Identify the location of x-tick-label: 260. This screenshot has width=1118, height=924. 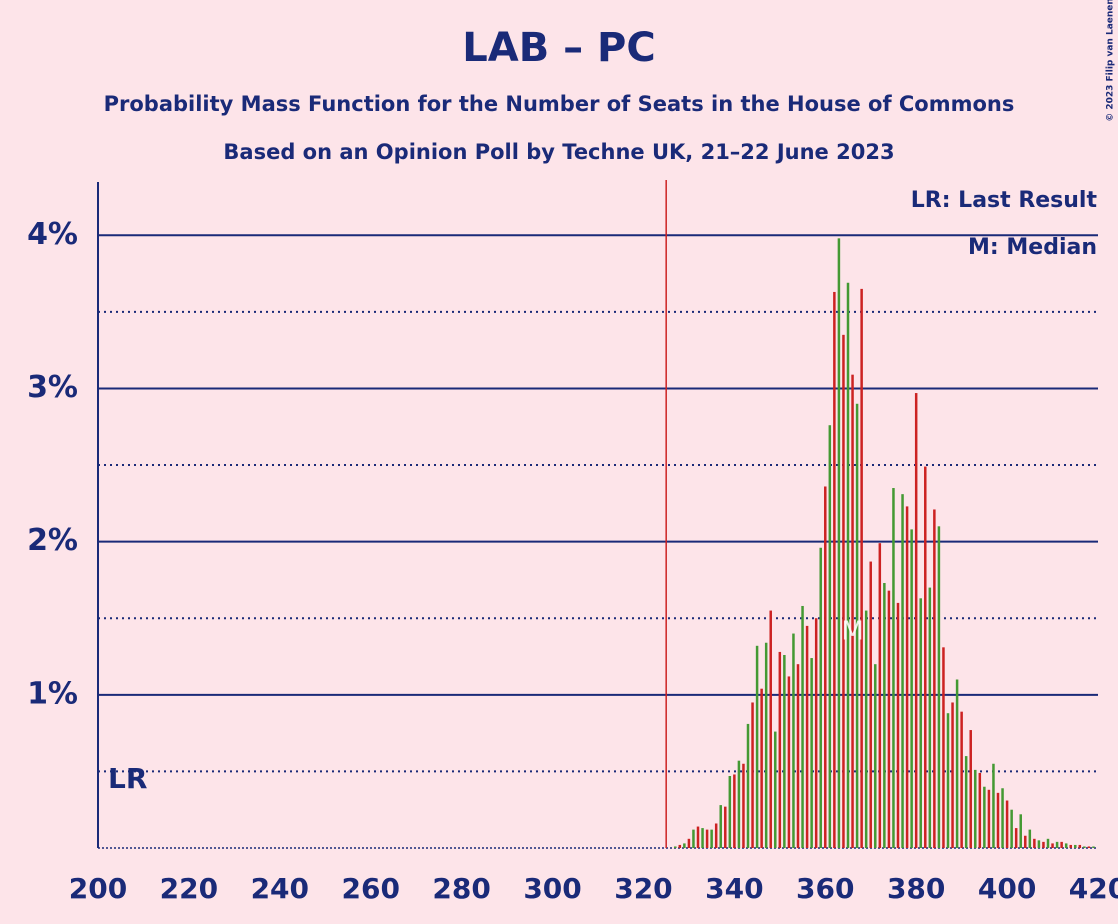
(371, 888).